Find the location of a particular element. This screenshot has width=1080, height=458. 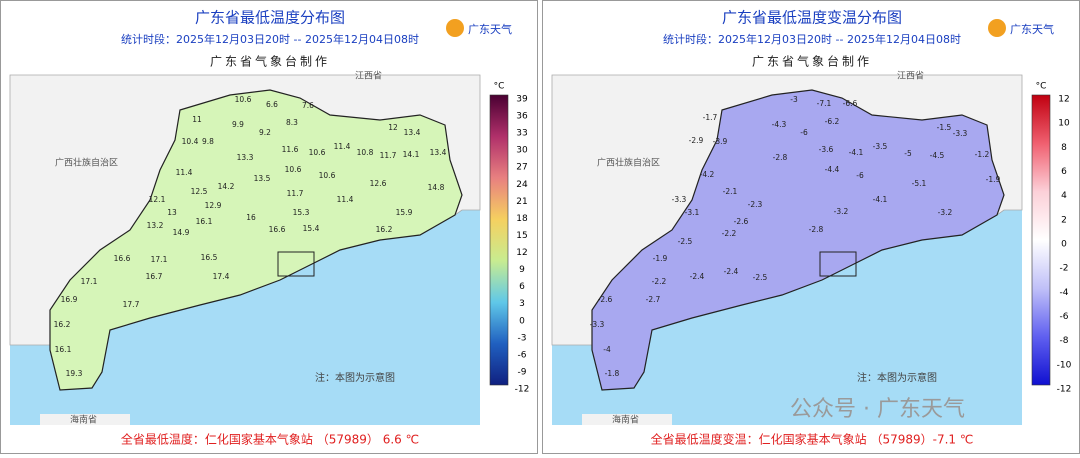

station-value: 15.9 is located at coordinates (404, 212).